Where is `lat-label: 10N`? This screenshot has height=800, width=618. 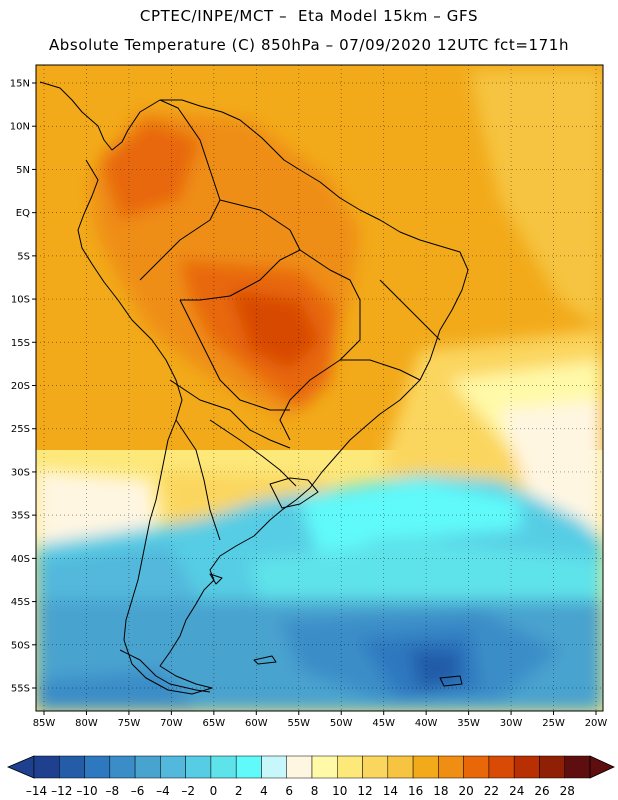 lat-label: 10N is located at coordinates (20, 127).